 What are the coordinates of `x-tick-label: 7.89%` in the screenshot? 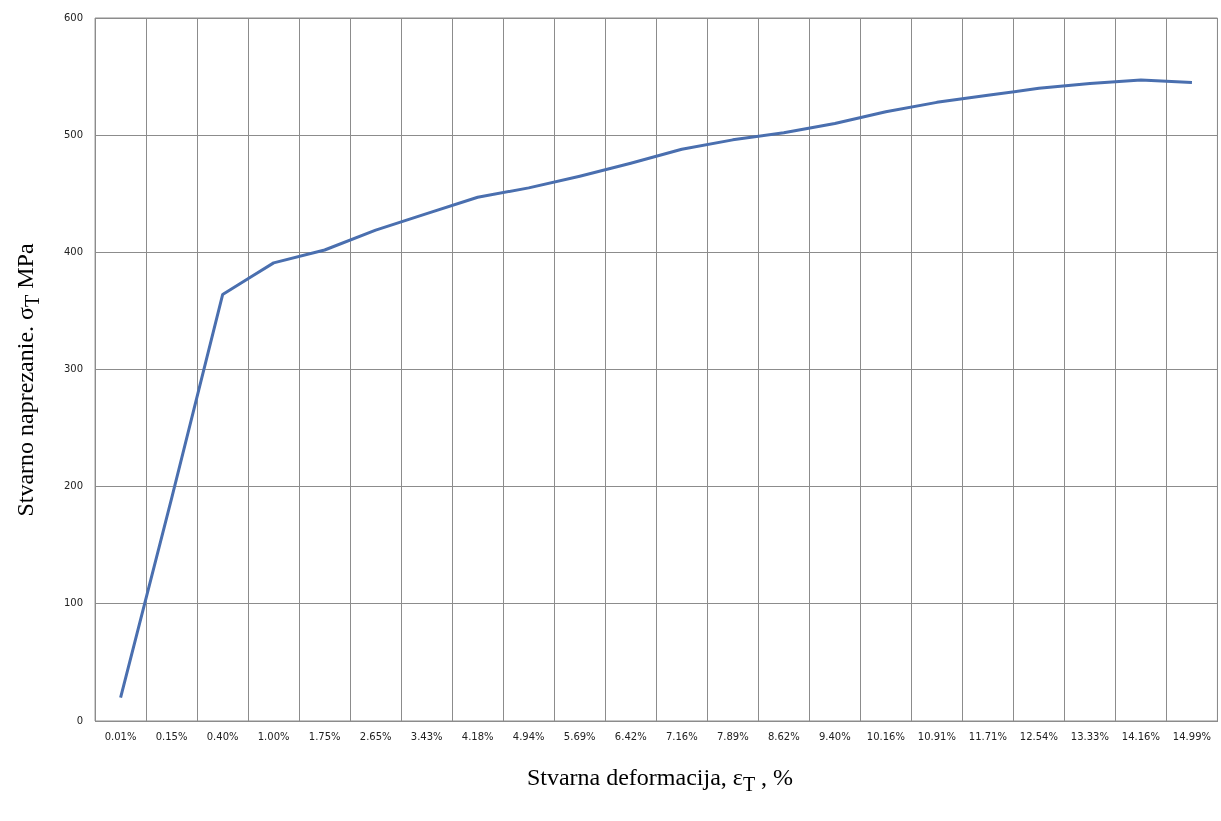 It's located at (732, 736).